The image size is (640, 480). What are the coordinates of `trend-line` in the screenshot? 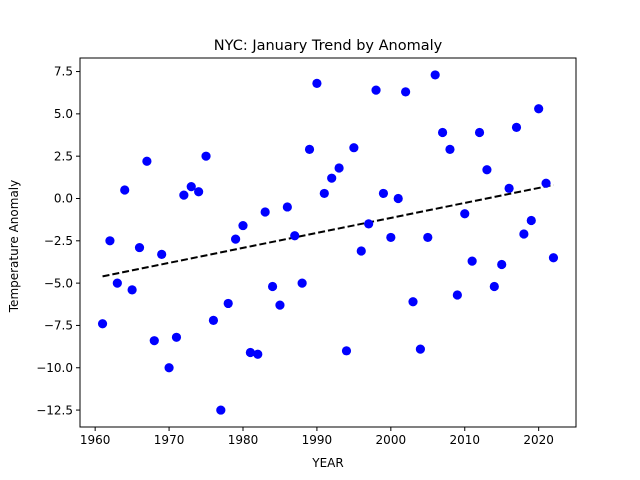 It's located at (328, 230).